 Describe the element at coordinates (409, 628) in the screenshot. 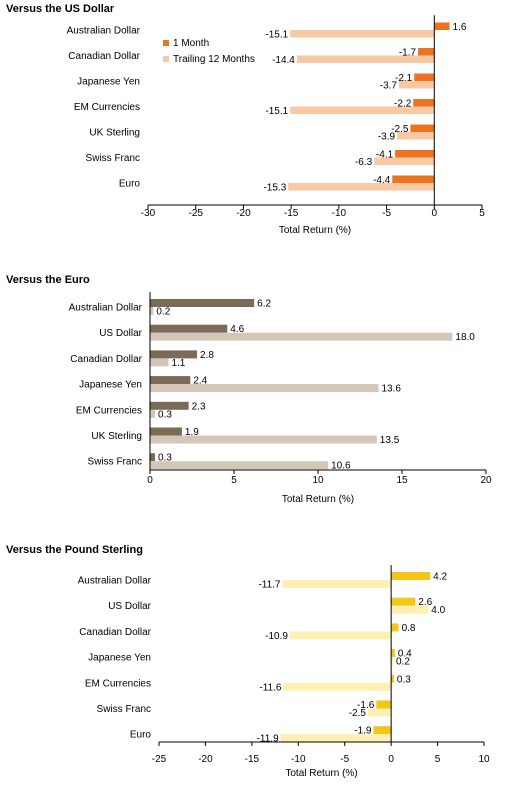

I see `data-label: 0.8` at that location.